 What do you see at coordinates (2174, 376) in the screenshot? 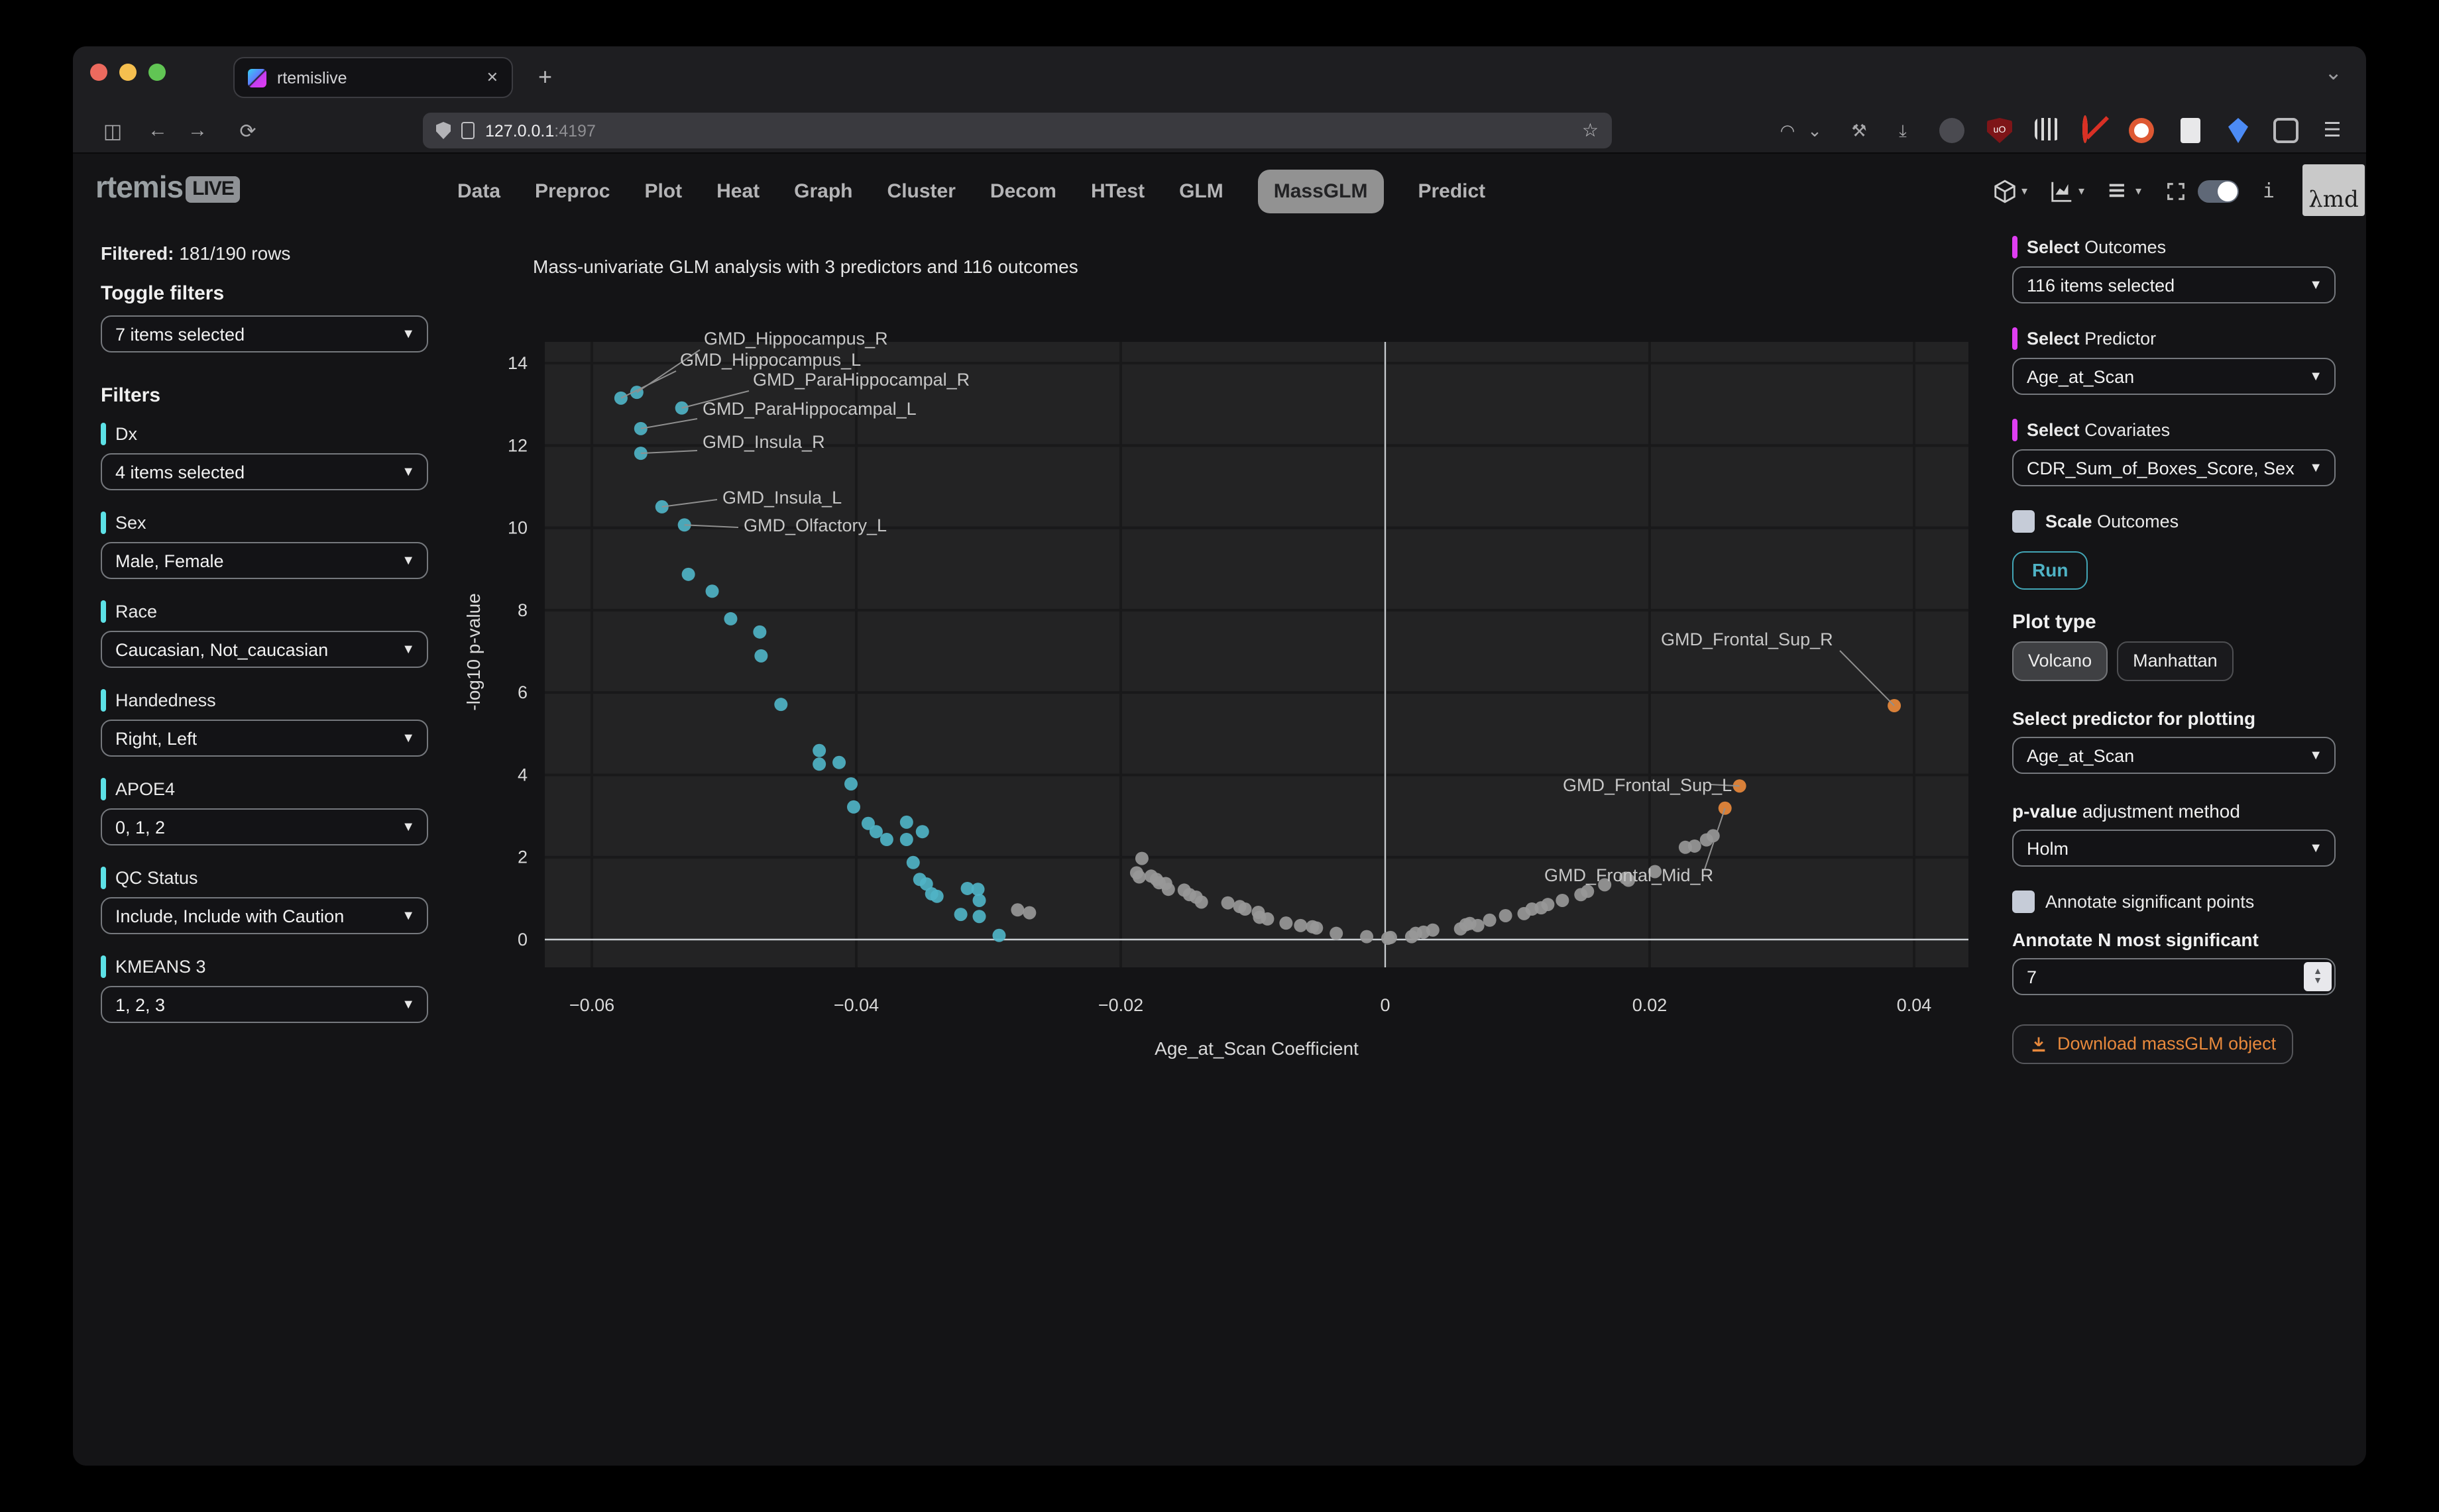
I see `predictor-select: Age_at_Scan ▼` at bounding box center [2174, 376].